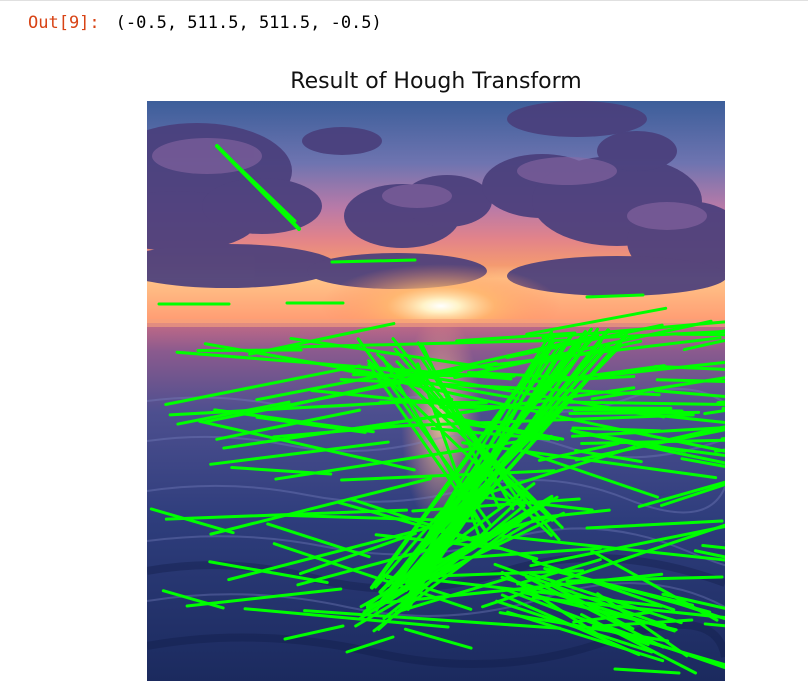  I want to click on output-value: (-0.5, 511.5, 511.5, -0.5), so click(248, 23).